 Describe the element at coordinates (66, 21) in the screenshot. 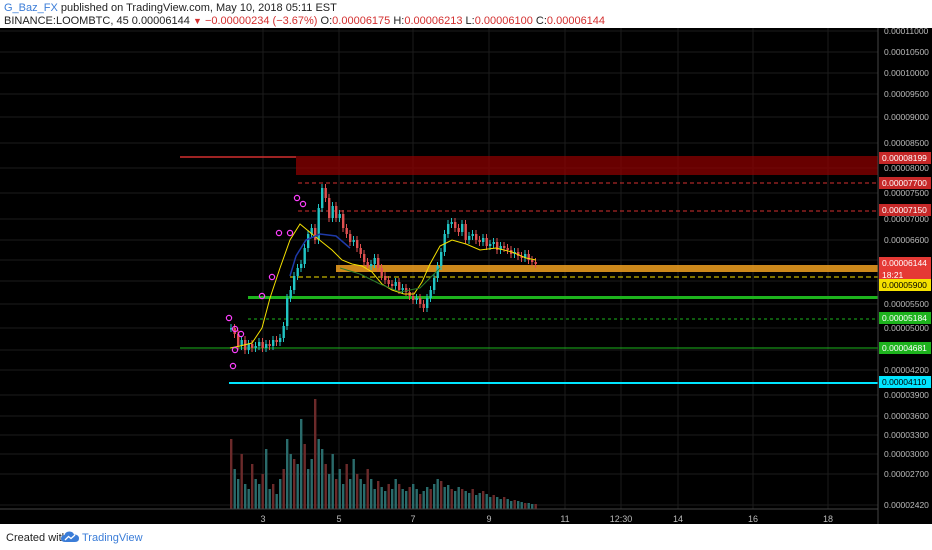

I see `symbol-label: BINANCE:LOOMBTC, 45` at that location.